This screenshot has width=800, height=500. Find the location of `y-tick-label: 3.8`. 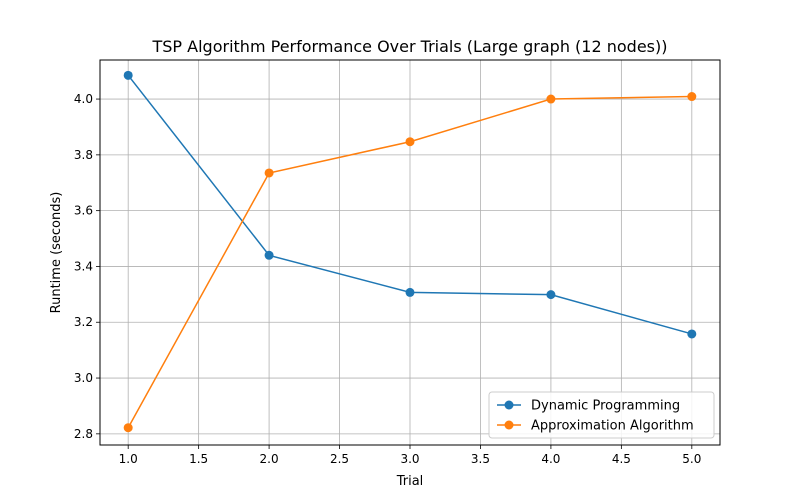

y-tick-label: 3.8 is located at coordinates (83, 155).